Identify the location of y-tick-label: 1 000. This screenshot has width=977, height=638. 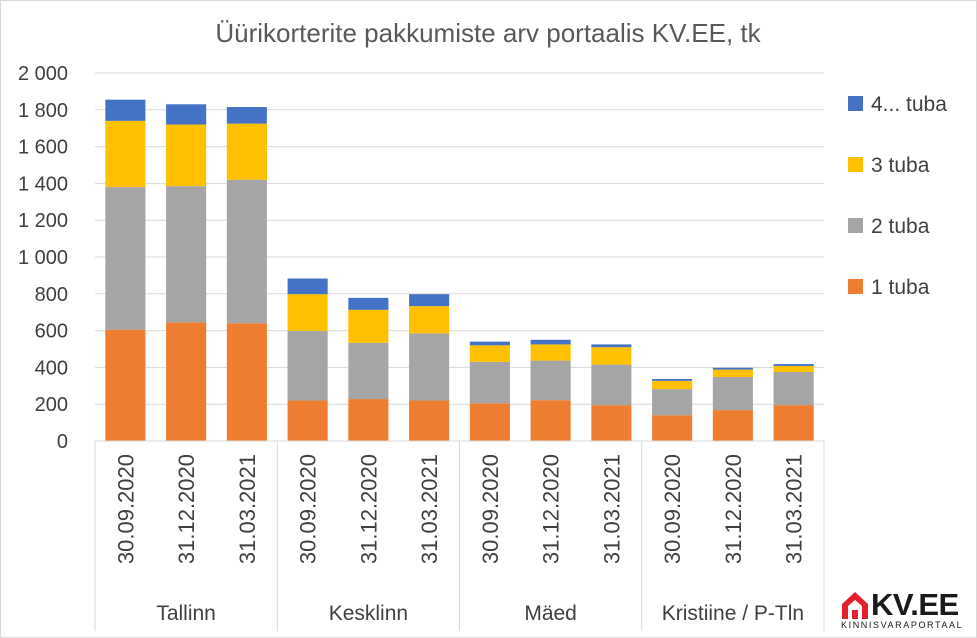
(43, 258).